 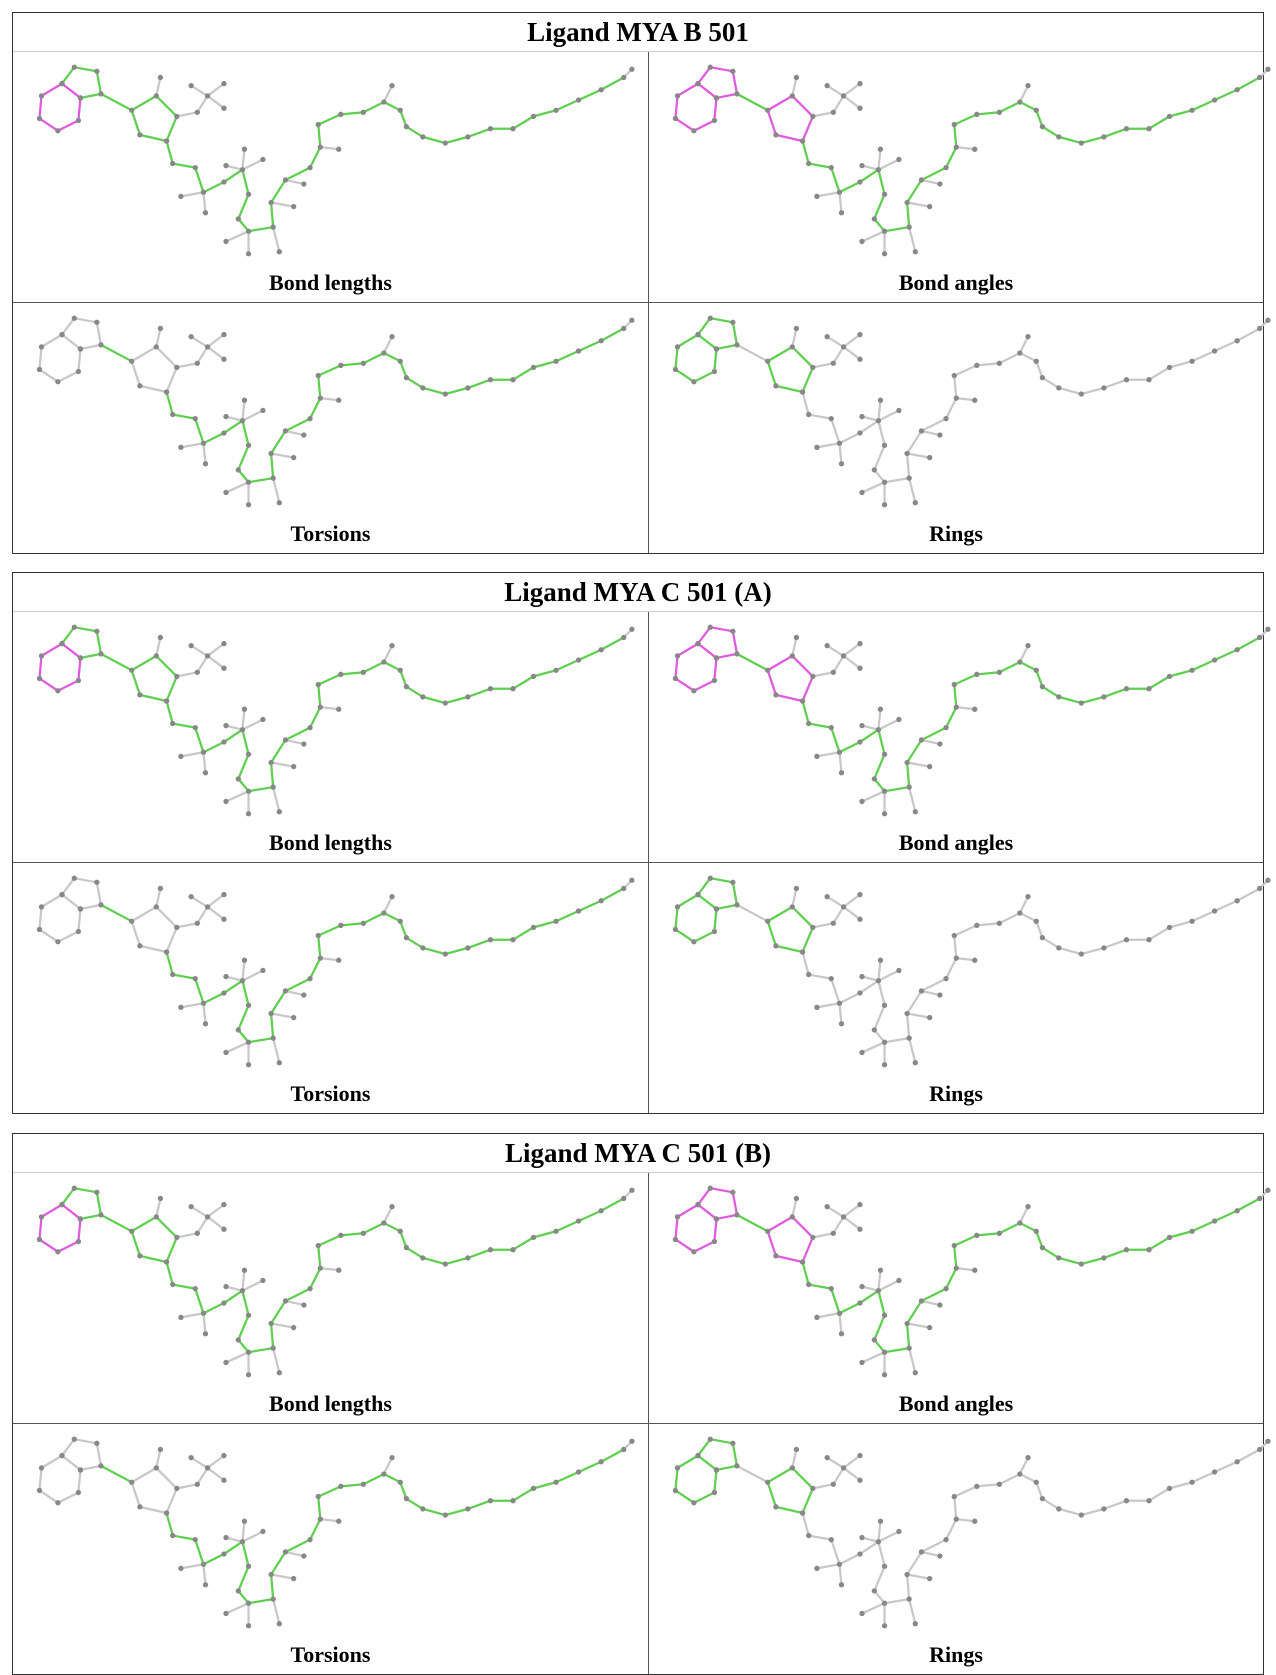 What do you see at coordinates (330, 1298) in the screenshot?
I see `panel: Bond lengths` at bounding box center [330, 1298].